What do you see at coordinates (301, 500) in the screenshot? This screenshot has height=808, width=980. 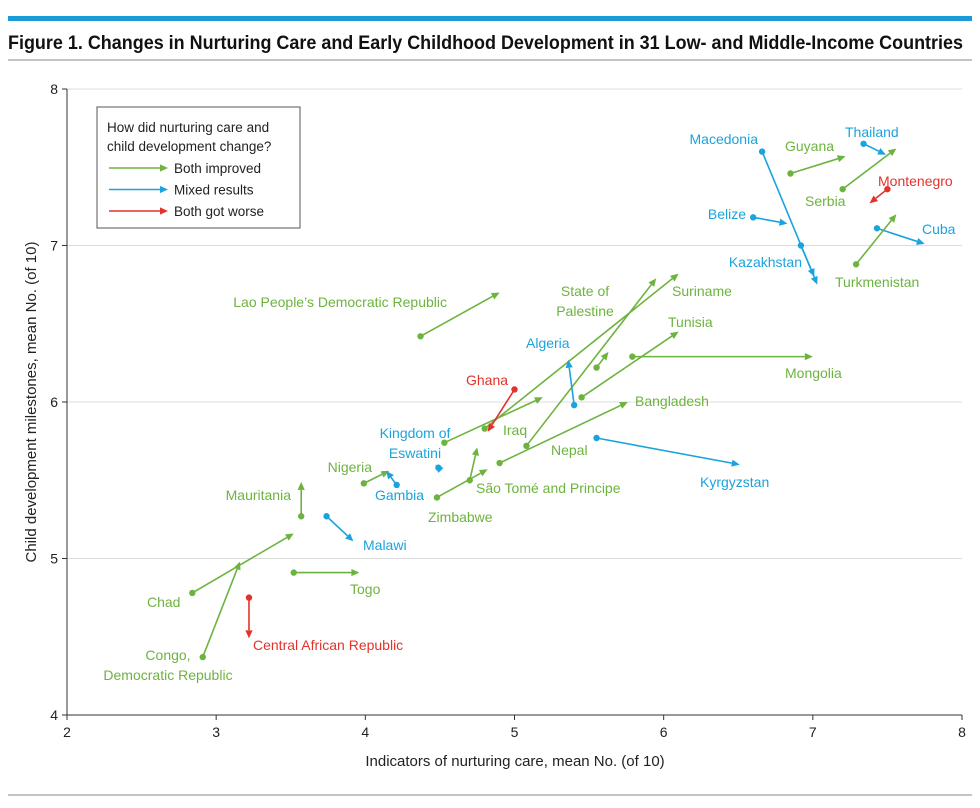 I see `arrow-mauritania` at bounding box center [301, 500].